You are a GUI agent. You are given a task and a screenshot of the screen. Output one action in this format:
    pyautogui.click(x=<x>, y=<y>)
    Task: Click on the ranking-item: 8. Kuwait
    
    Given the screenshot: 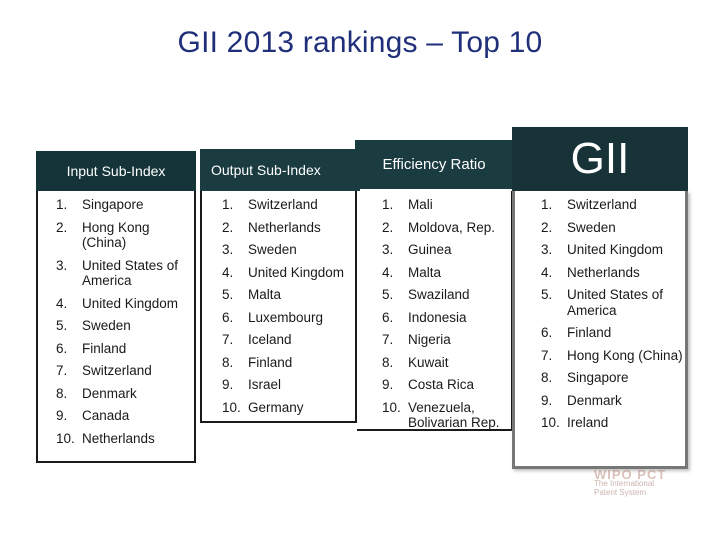 What is the action you would take?
    pyautogui.click(x=447, y=363)
    